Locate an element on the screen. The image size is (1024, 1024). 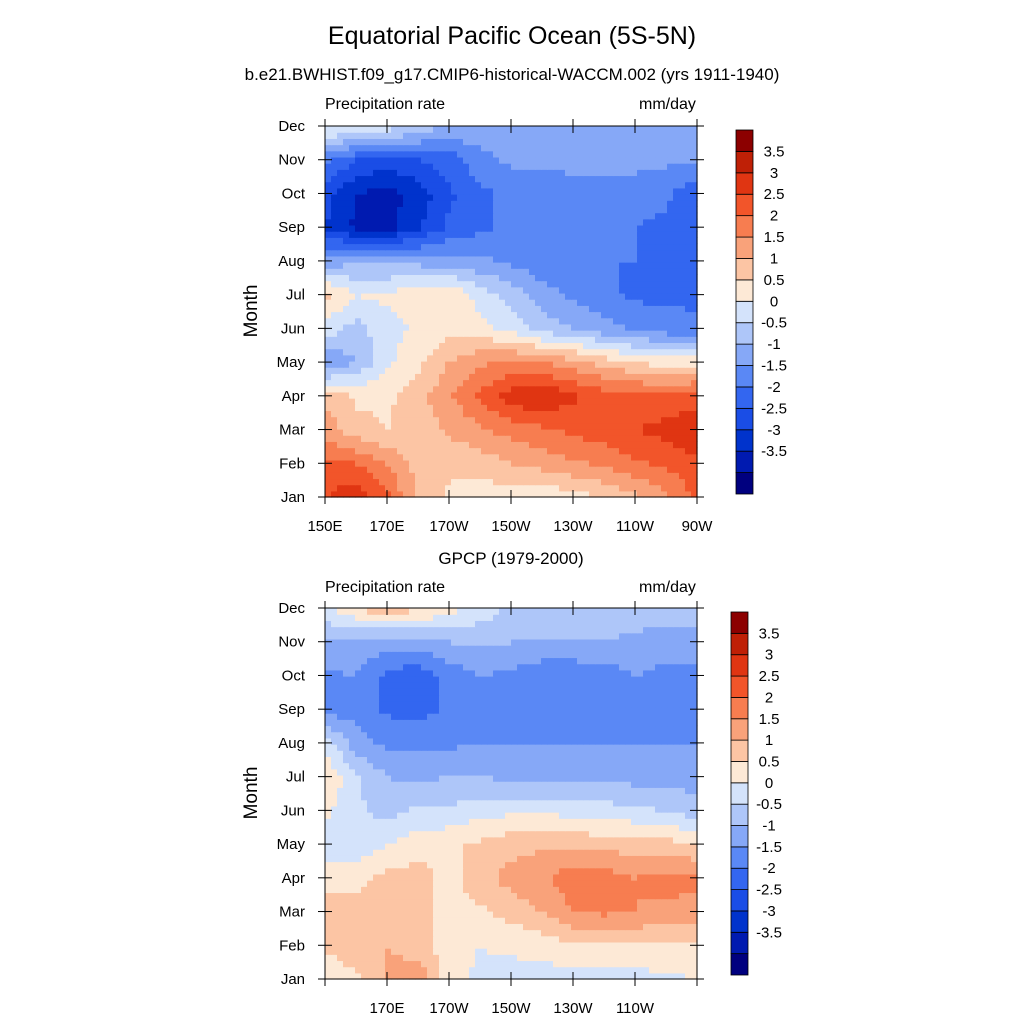
month-tick-label: Nov is located at coordinates (291, 160).